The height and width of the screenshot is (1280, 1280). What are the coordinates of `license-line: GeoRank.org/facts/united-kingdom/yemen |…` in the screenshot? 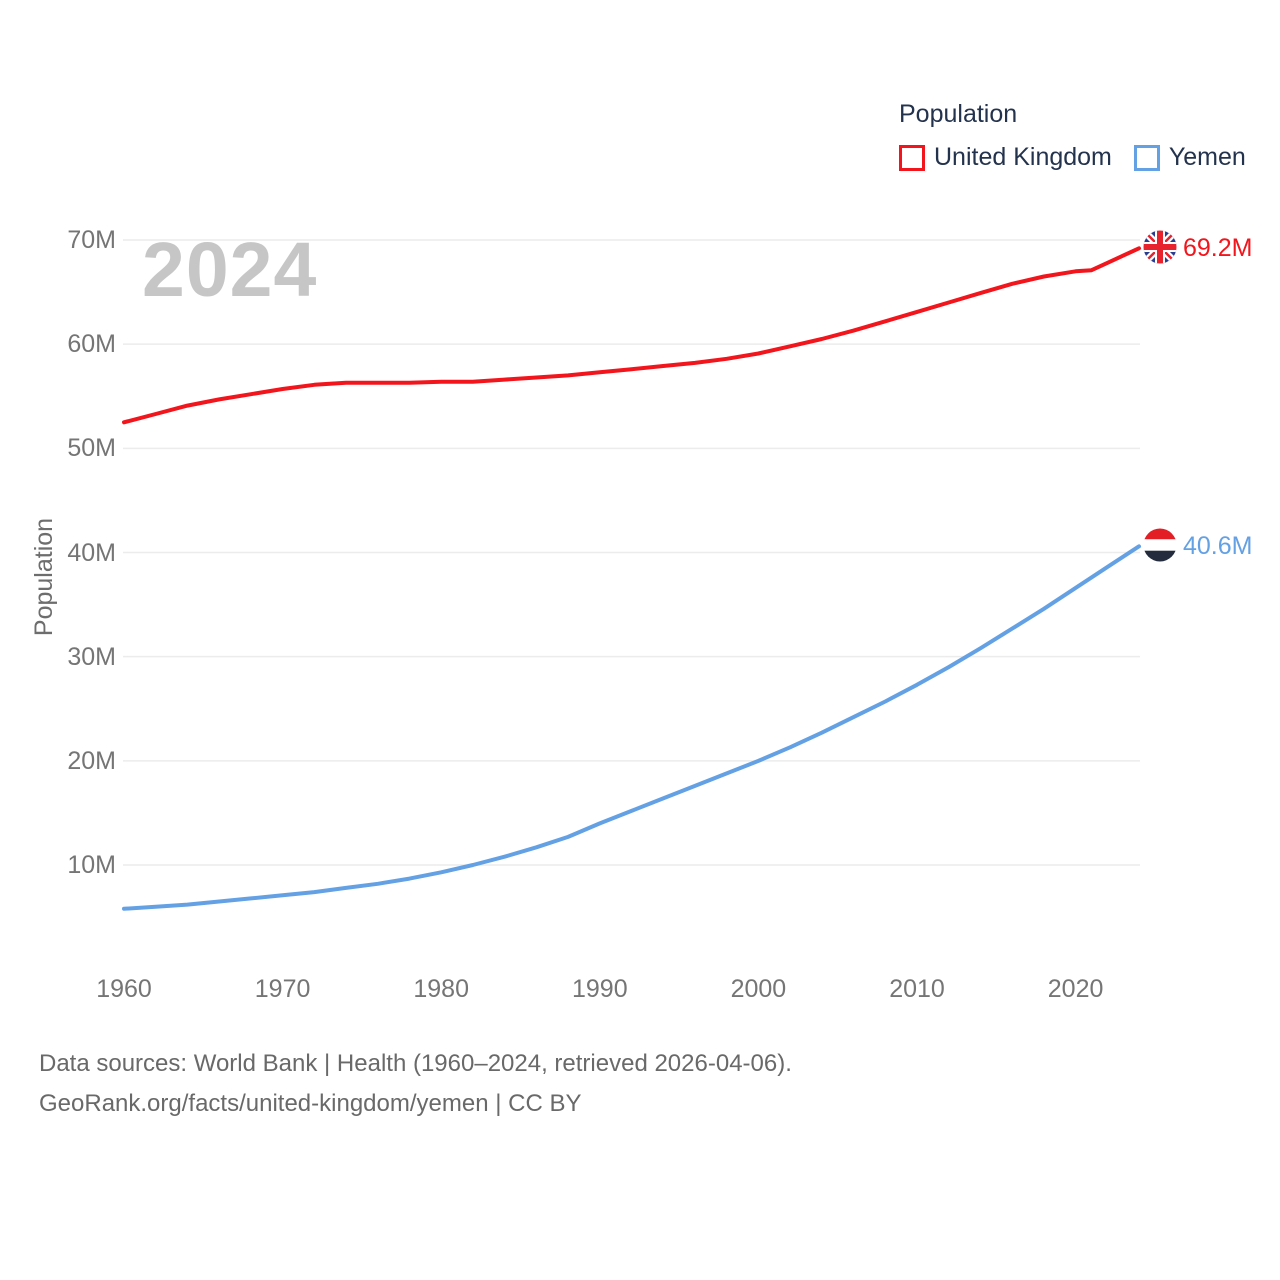 It's located at (310, 1103).